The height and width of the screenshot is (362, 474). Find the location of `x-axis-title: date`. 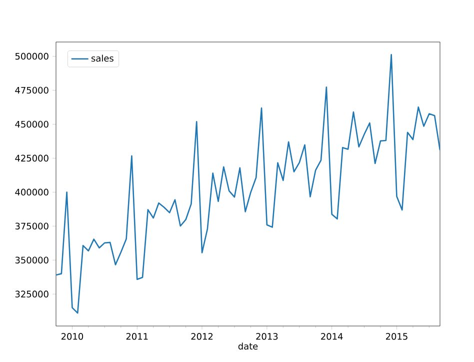

x-axis-title: date is located at coordinates (248, 346).